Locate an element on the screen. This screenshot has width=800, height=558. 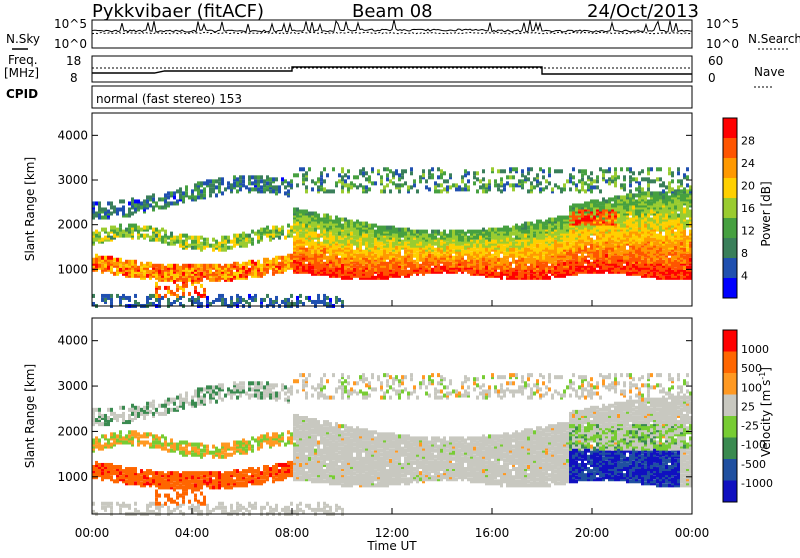
noise-axis-top-left: 10^5 is located at coordinates (70, 24).